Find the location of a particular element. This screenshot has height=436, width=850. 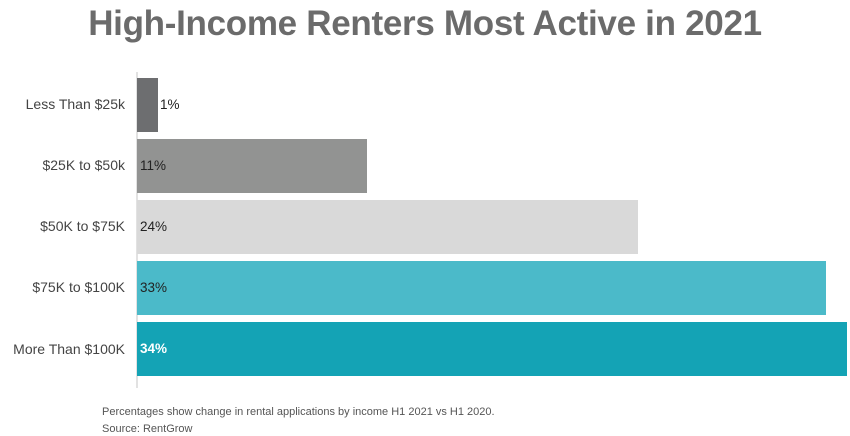

bar-25k-to-50k is located at coordinates (252, 166).